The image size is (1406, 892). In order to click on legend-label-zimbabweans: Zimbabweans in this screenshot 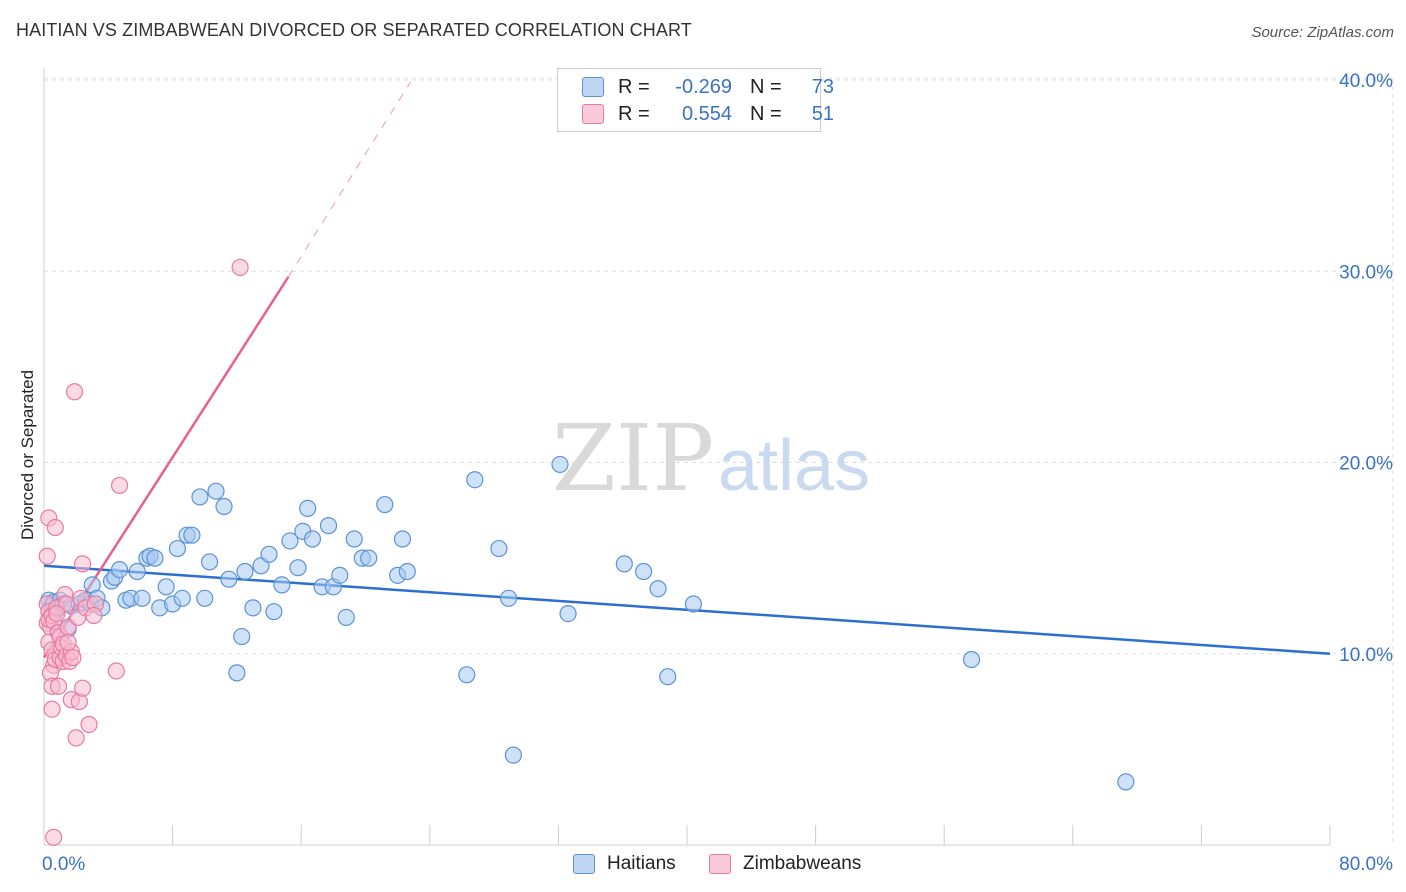, I will do `click(802, 863)`.